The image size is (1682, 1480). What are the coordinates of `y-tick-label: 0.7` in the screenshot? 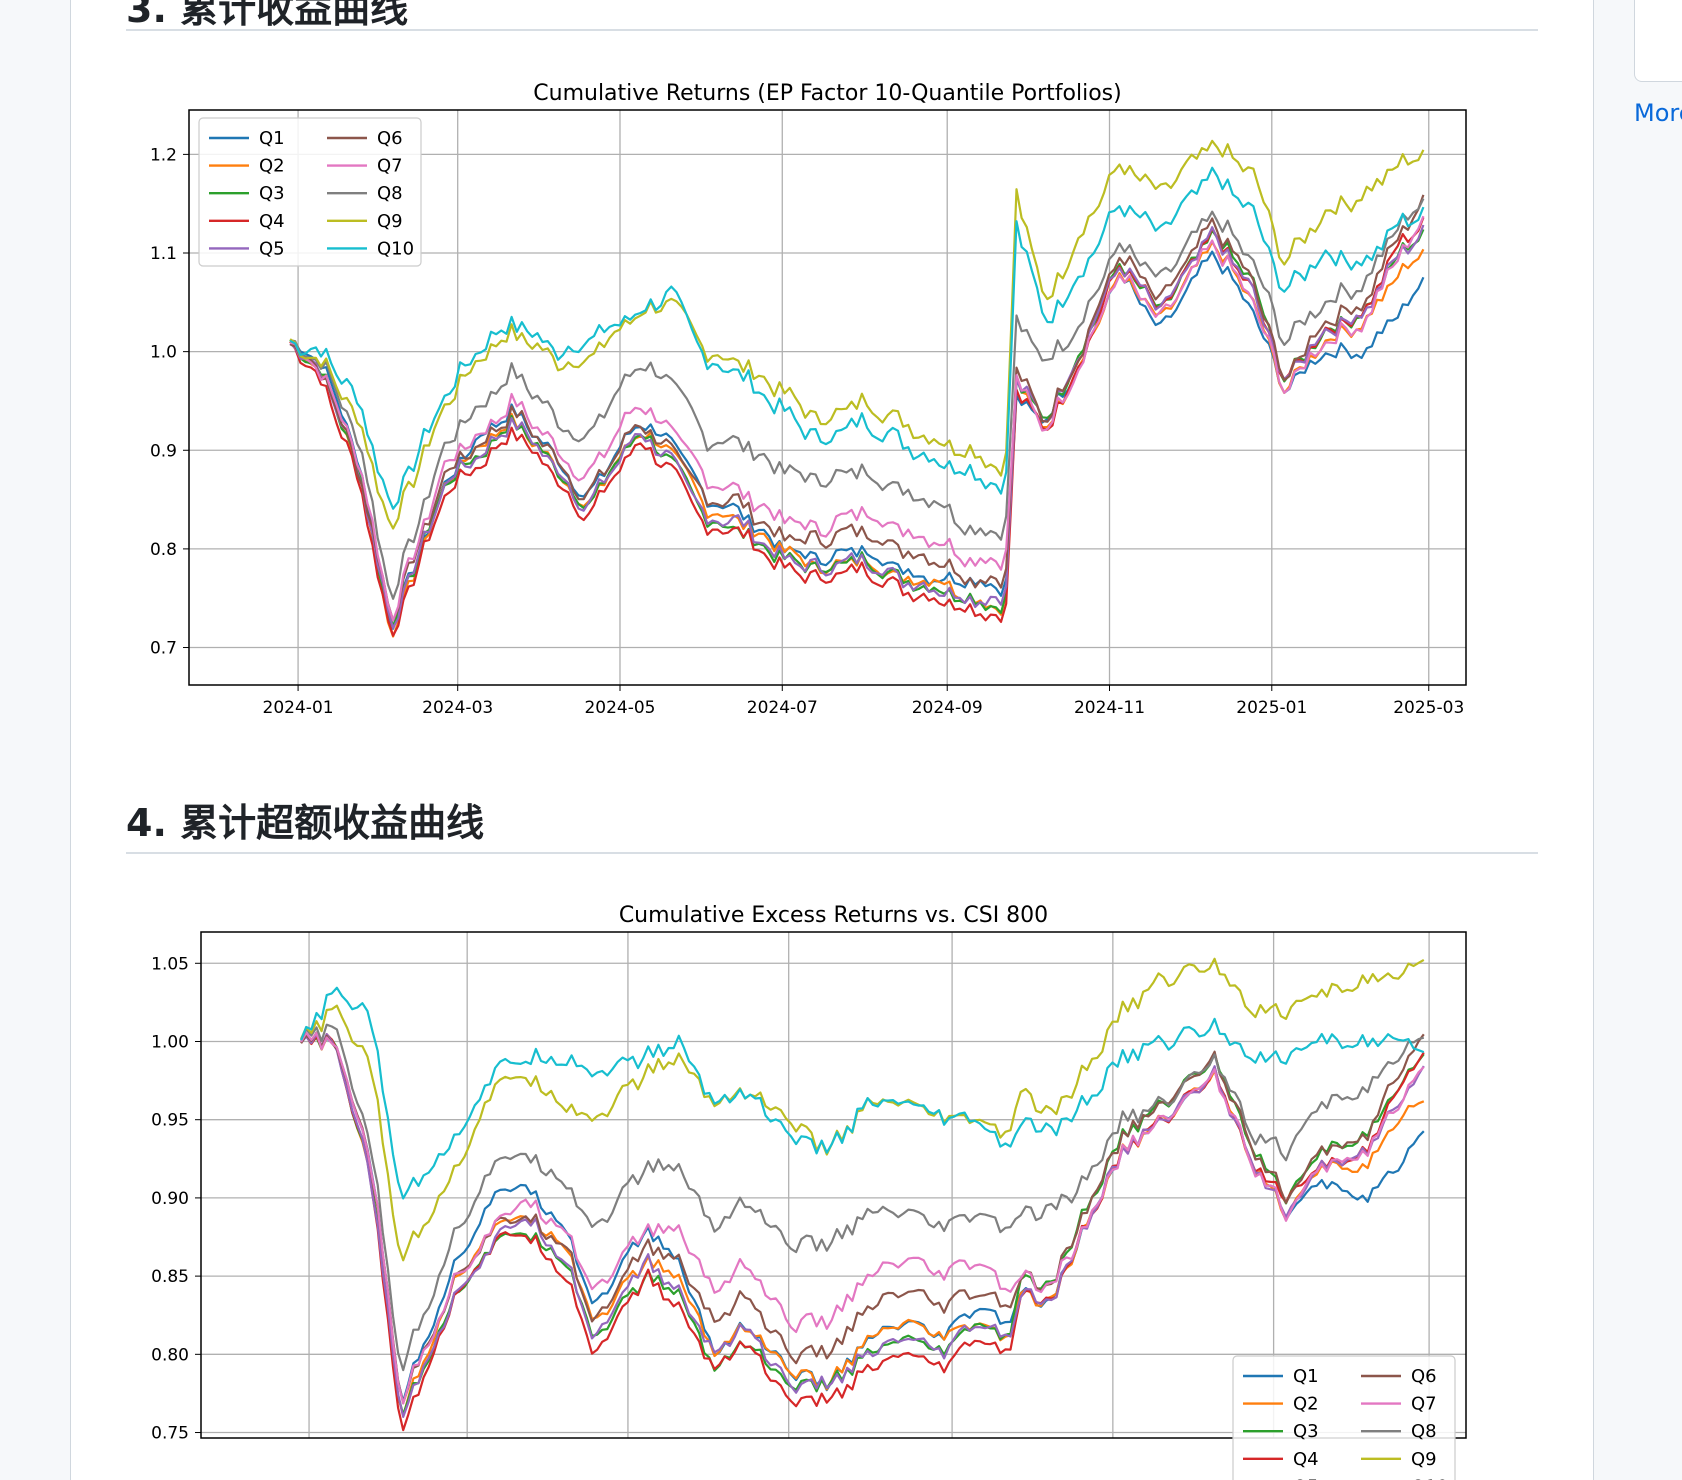 It's located at (163, 649).